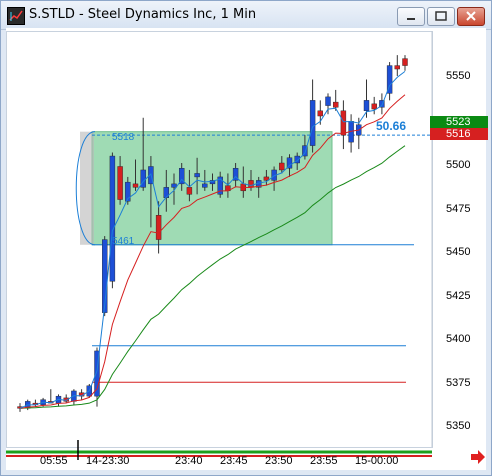  I want to click on y-tick-label: 5425, so click(458, 296).